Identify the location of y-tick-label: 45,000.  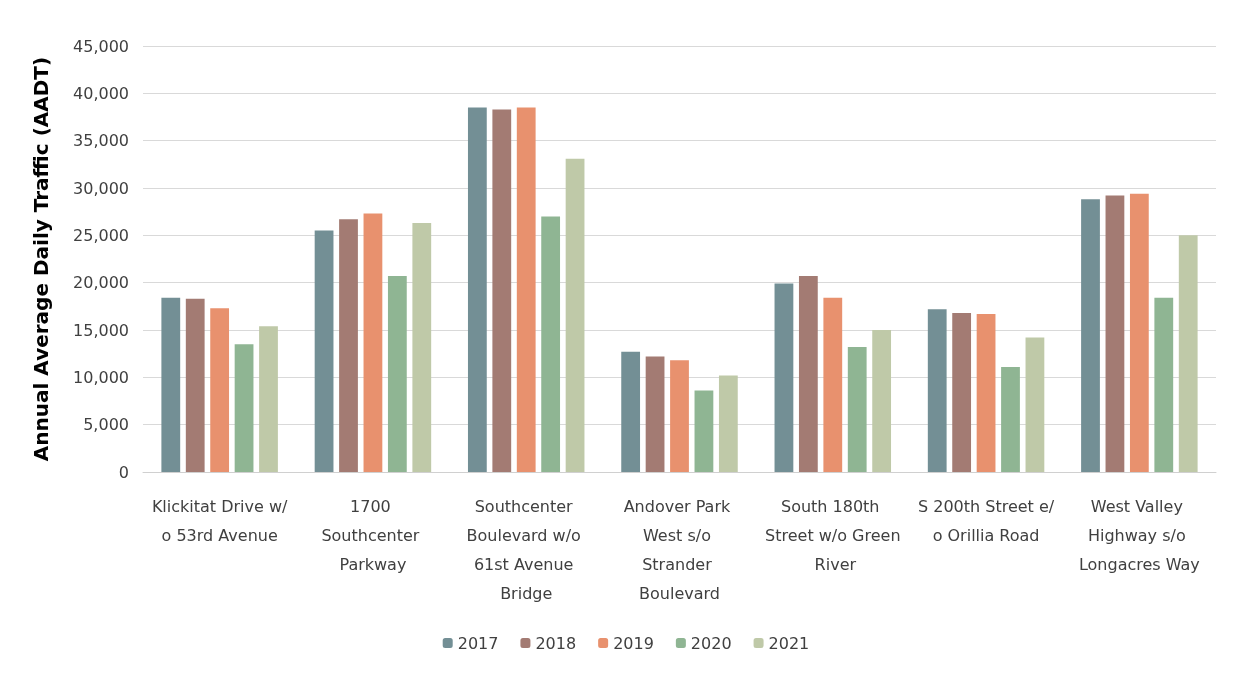
(101, 46).